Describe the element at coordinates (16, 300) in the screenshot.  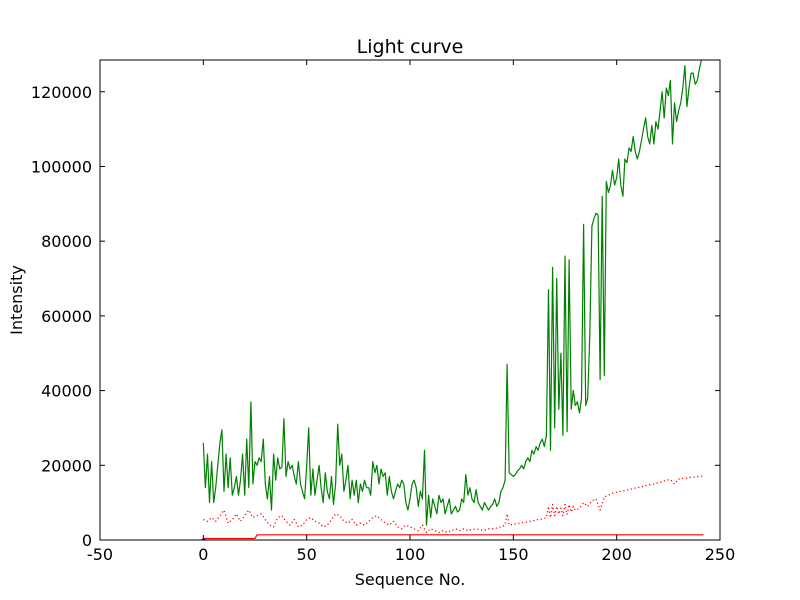
I see `y-axis-label: Intensity` at that location.